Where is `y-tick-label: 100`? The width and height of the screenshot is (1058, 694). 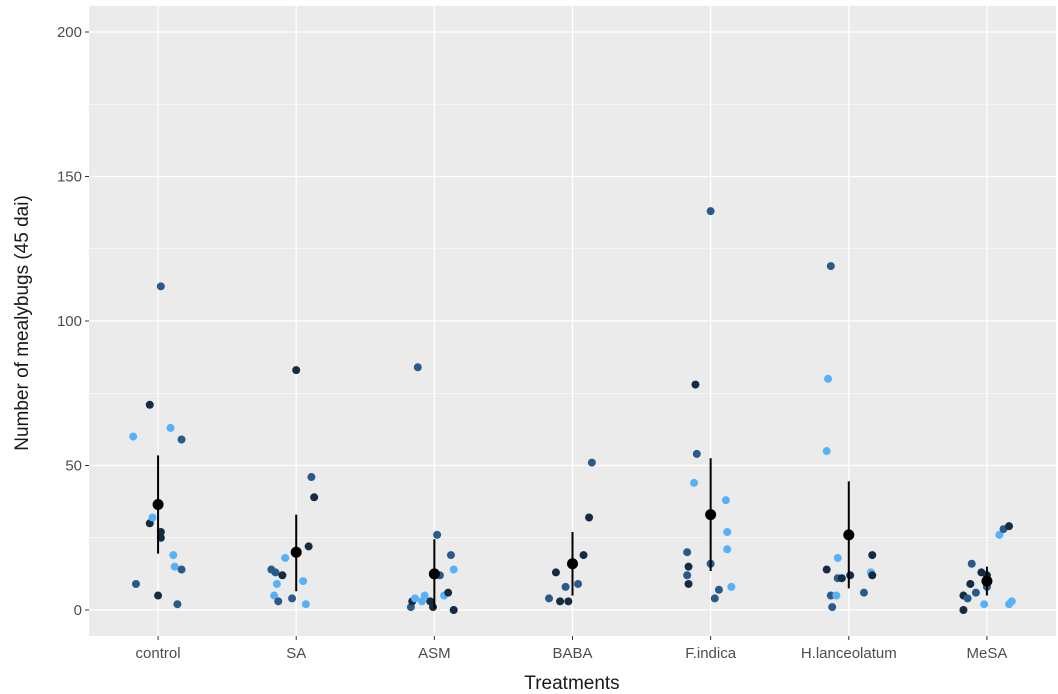 y-tick-label: 100 is located at coordinates (69, 321).